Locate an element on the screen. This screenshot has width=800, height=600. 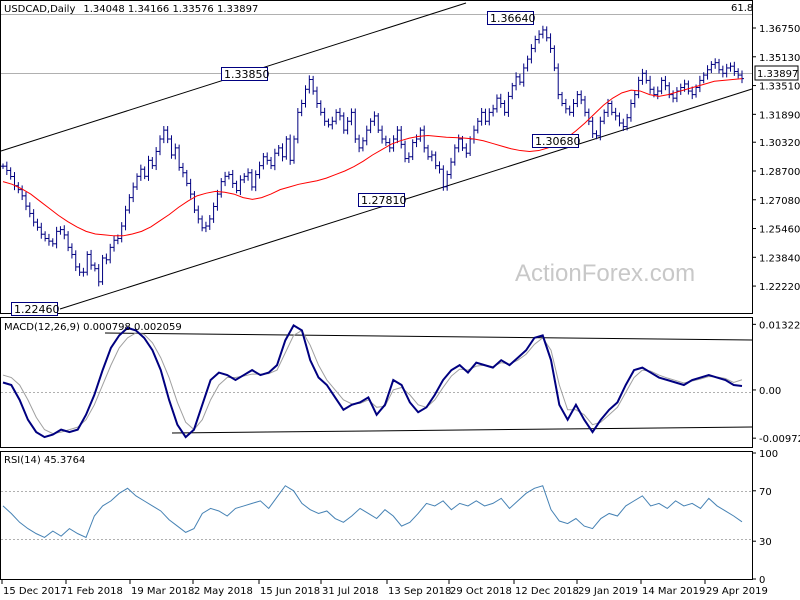
last-price-label: 1.33897 is located at coordinates (777, 74).